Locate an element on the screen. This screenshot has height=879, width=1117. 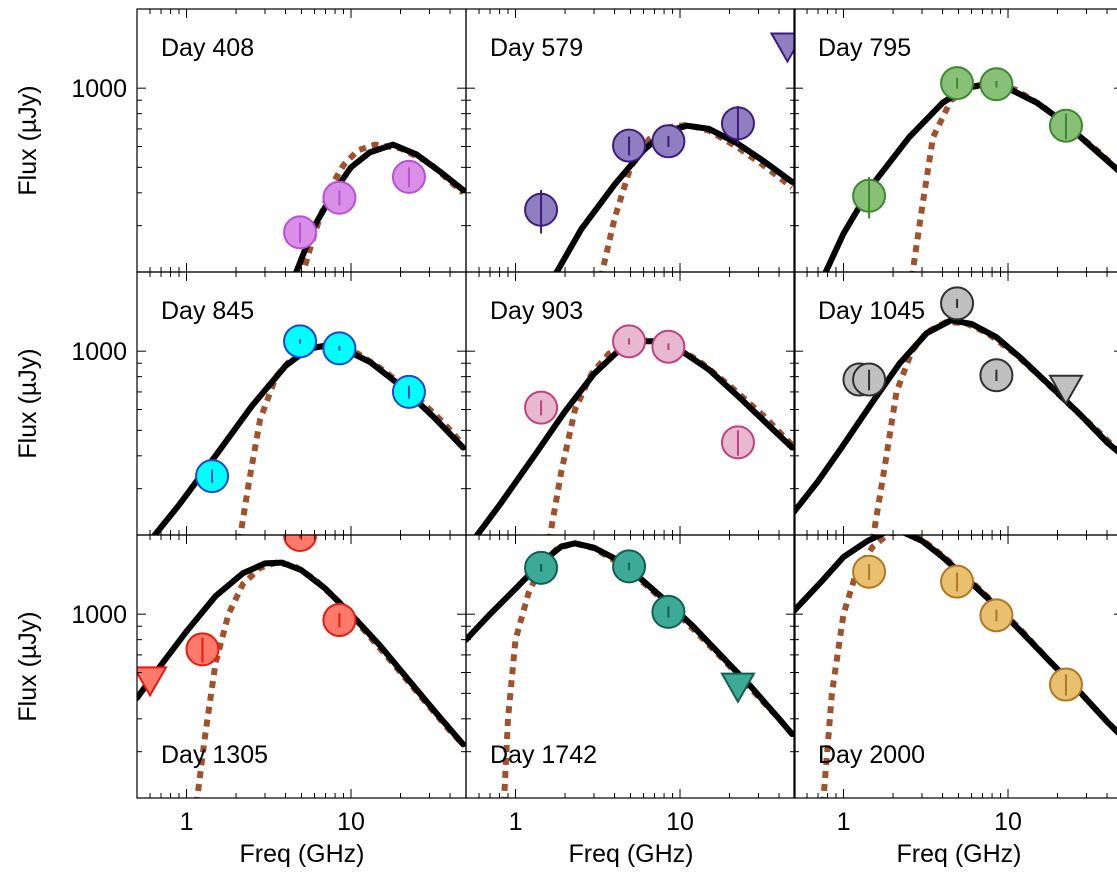
panel-4: Day 845 1000 Flux (µJy) is located at coordinates (240, 403).